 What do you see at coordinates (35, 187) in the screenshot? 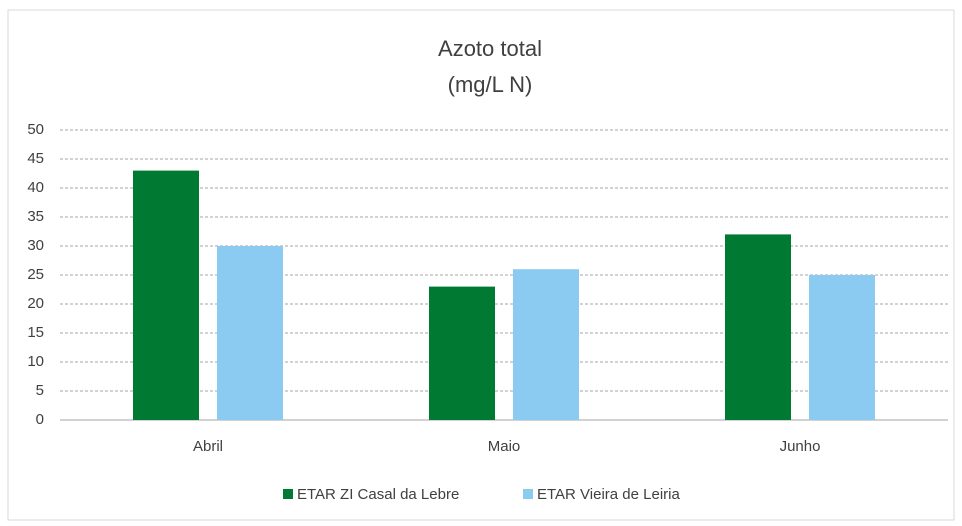
I see `y-tick-label: 40` at bounding box center [35, 187].